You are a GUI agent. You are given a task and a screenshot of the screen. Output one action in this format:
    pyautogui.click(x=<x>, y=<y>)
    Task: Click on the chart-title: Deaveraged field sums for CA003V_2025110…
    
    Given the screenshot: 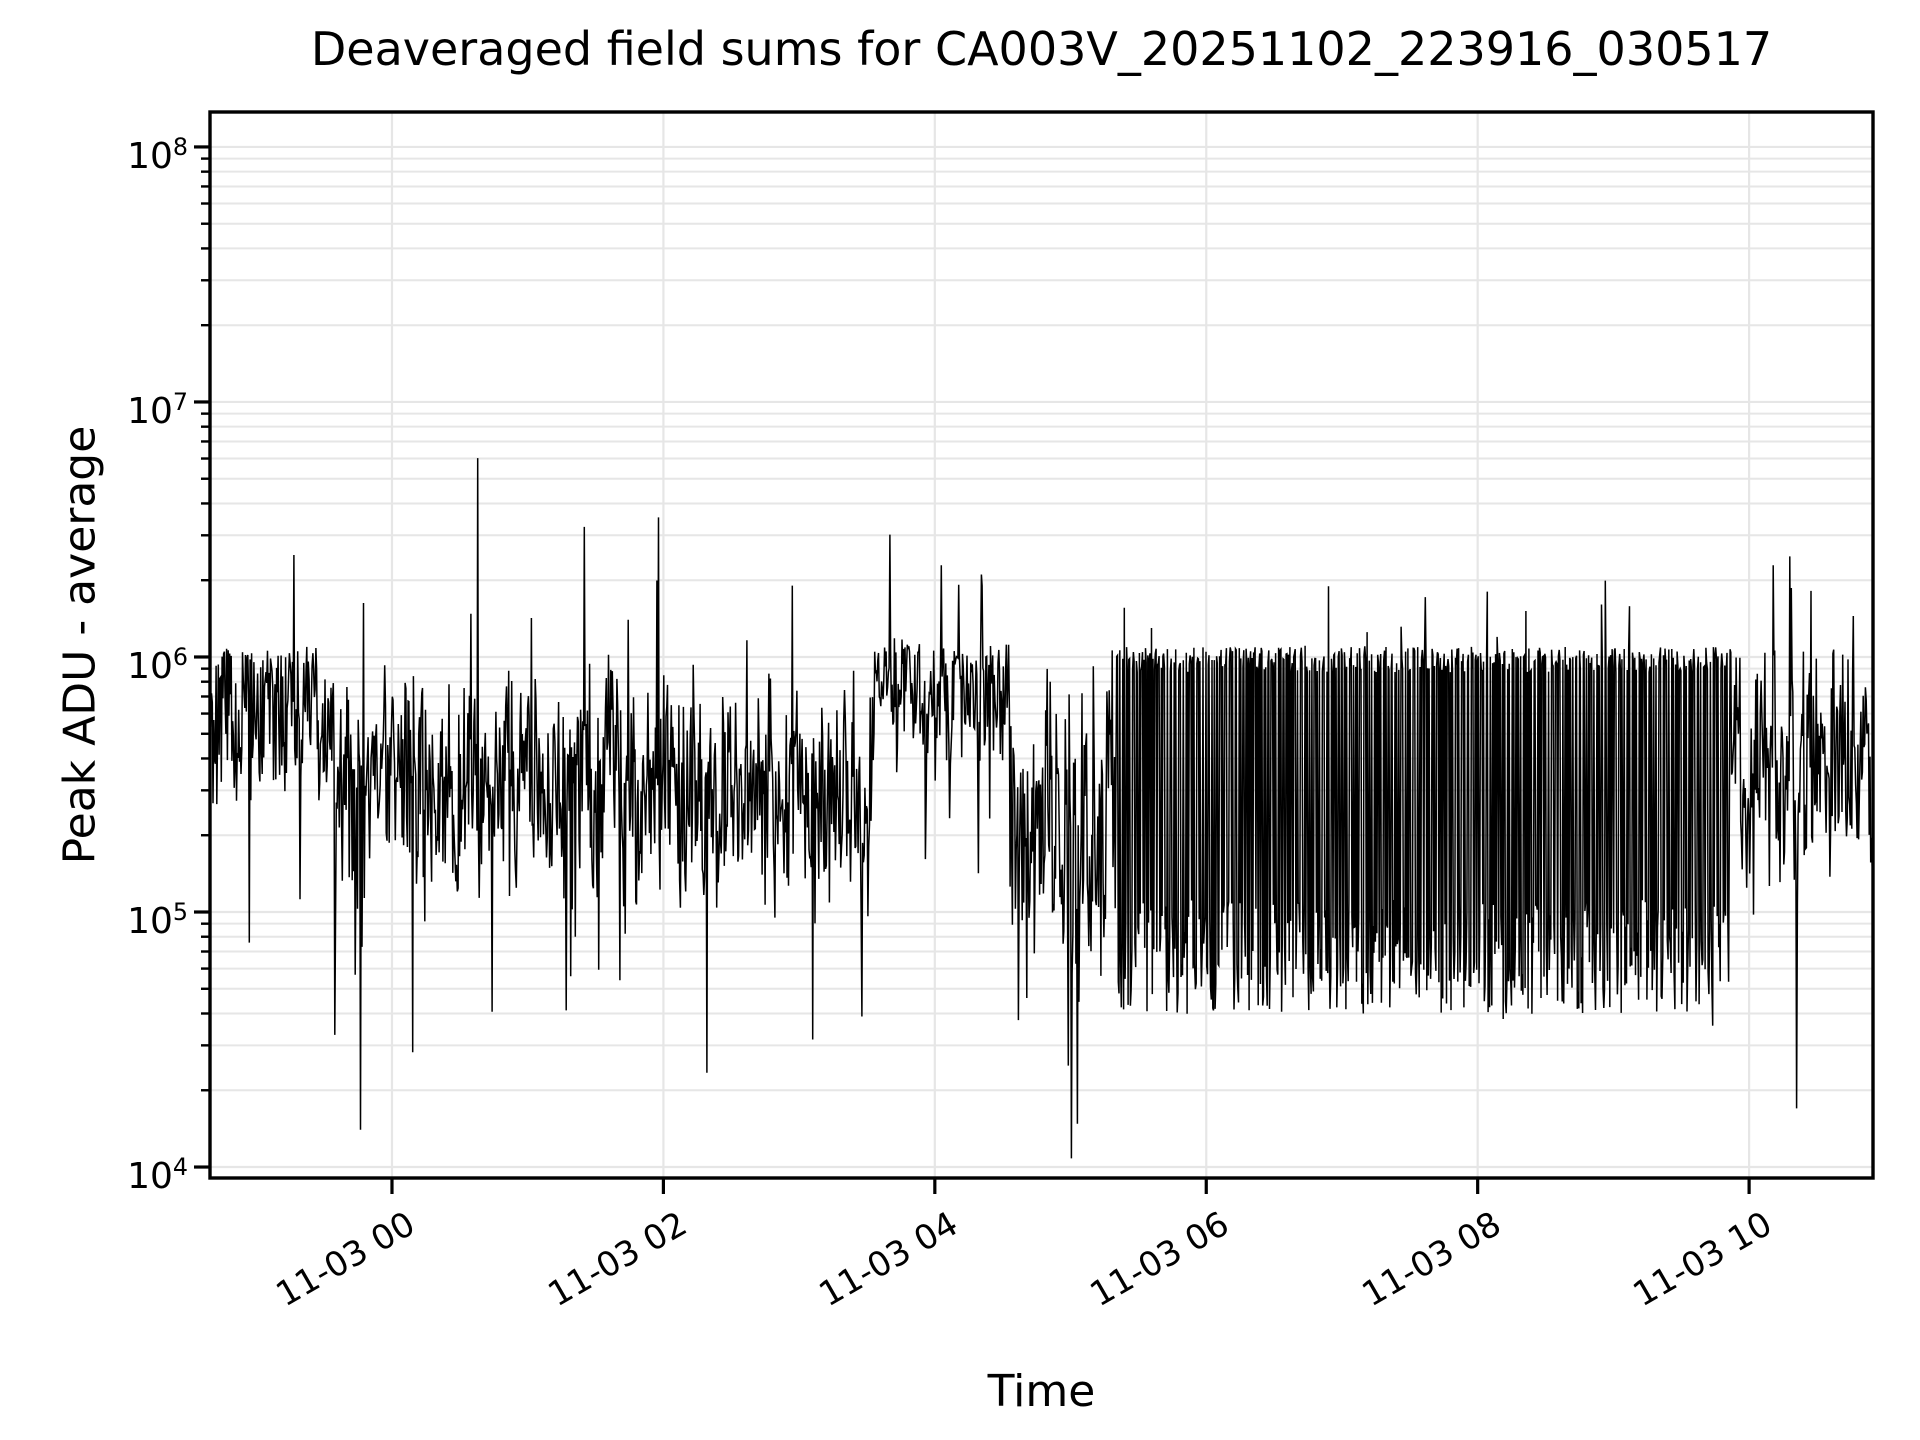 What is the action you would take?
    pyautogui.click(x=1041, y=49)
    